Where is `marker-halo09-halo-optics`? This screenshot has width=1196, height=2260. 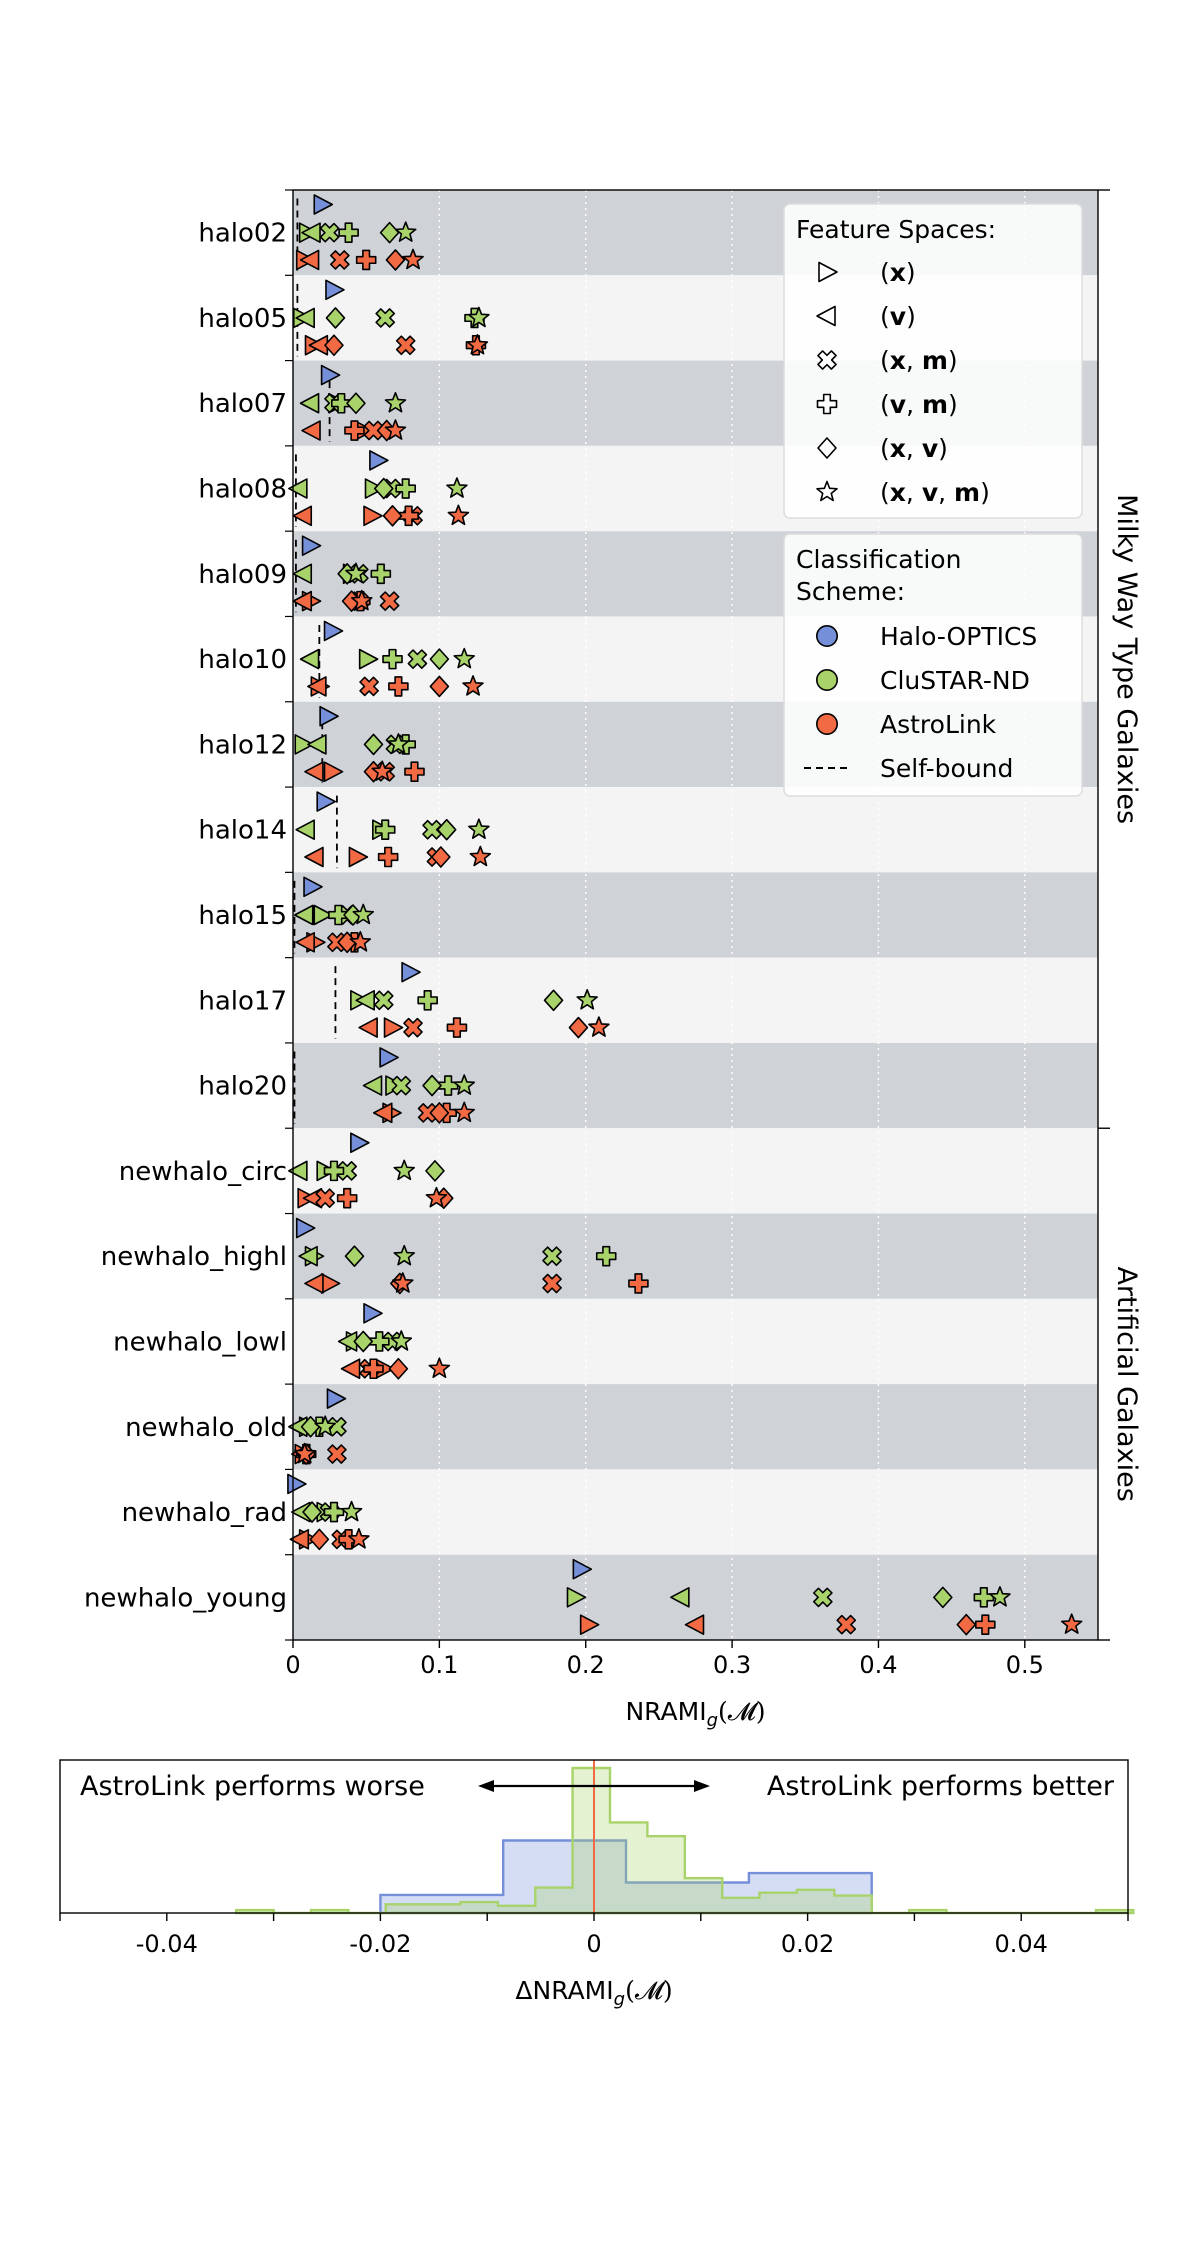
marker-halo09-halo-optics is located at coordinates (311, 545).